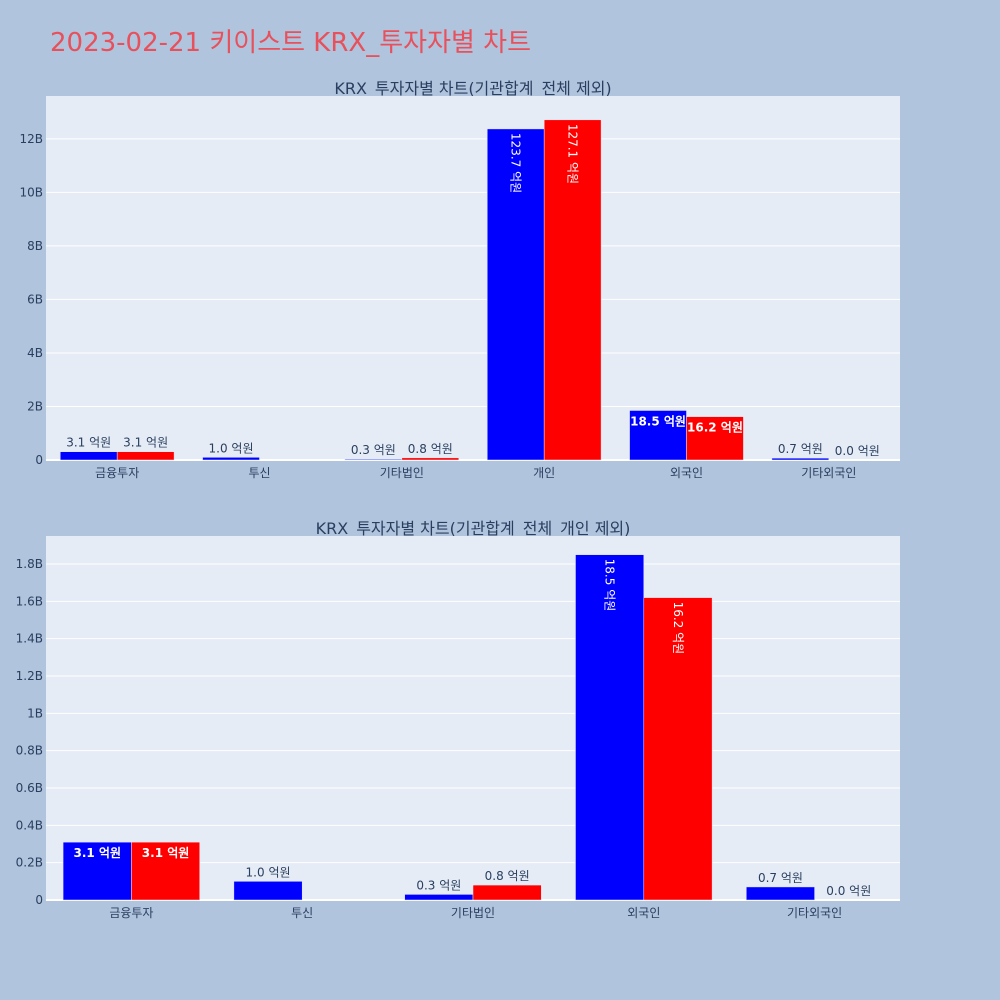 This screenshot has width=1000, height=1000. I want to click on chart-1-data-label: 1.0 억원, so click(231, 448).